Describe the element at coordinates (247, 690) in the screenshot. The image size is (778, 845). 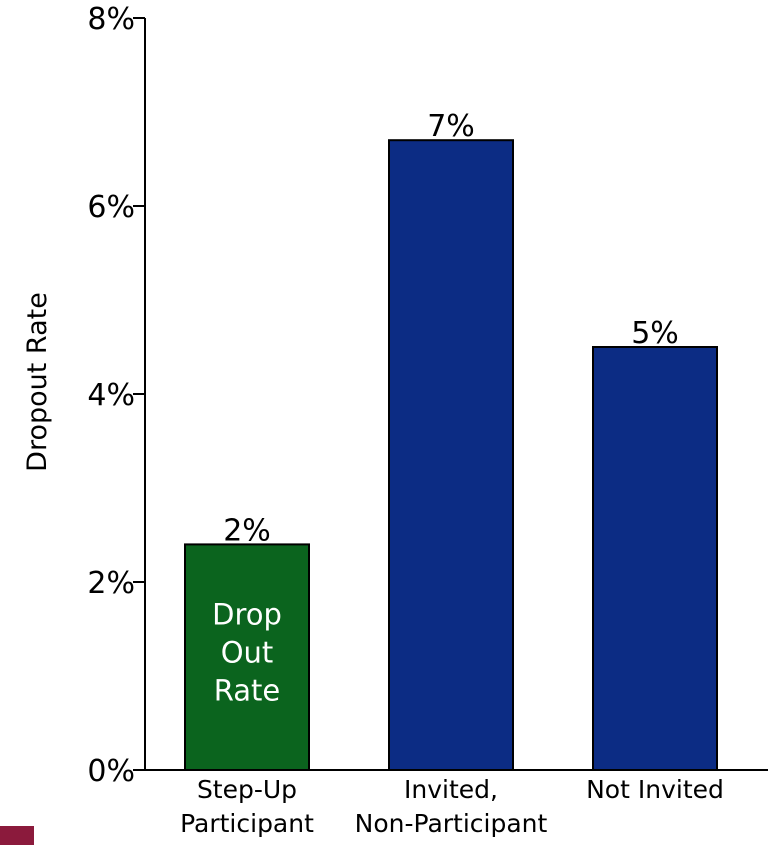
I see `bar-annotation-line: Rate` at that location.